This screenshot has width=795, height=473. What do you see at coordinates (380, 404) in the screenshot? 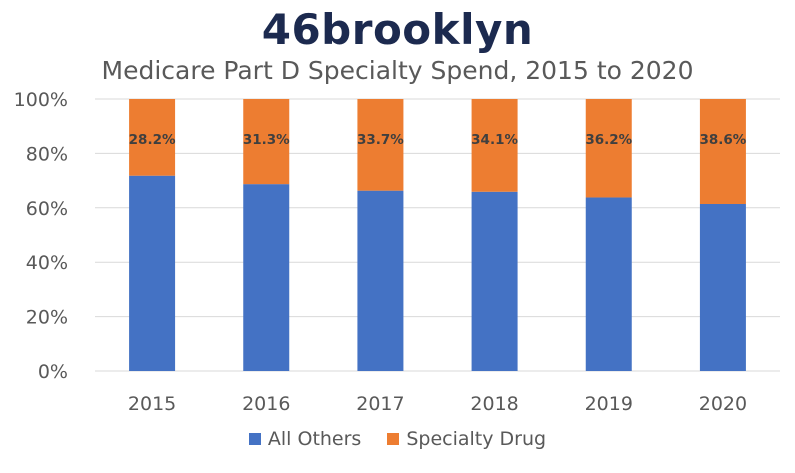
I see `x-tick-label: 2017` at bounding box center [380, 404].